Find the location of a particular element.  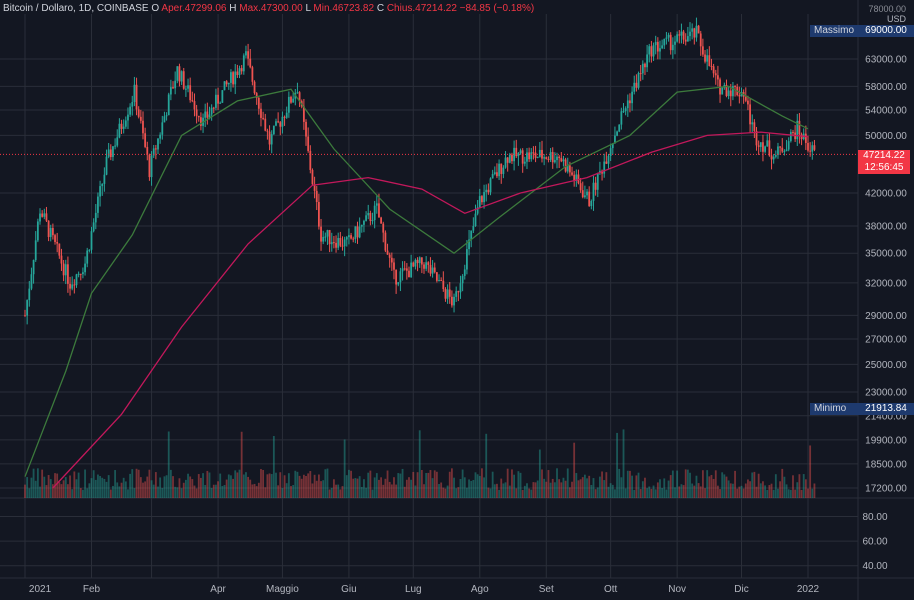

symbol-label: Bitcoin / Dollaro, 1D, COINBASE is located at coordinates (76, 8).